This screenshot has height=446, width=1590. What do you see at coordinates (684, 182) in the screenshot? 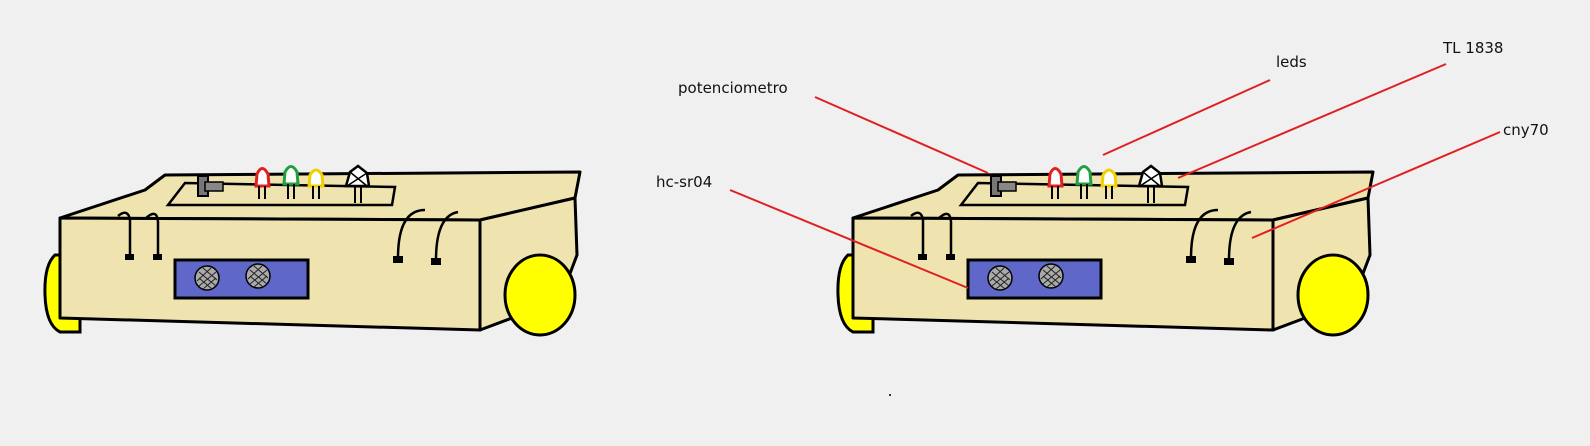
I see `label-hcsr04: hc-sr04` at bounding box center [684, 182].